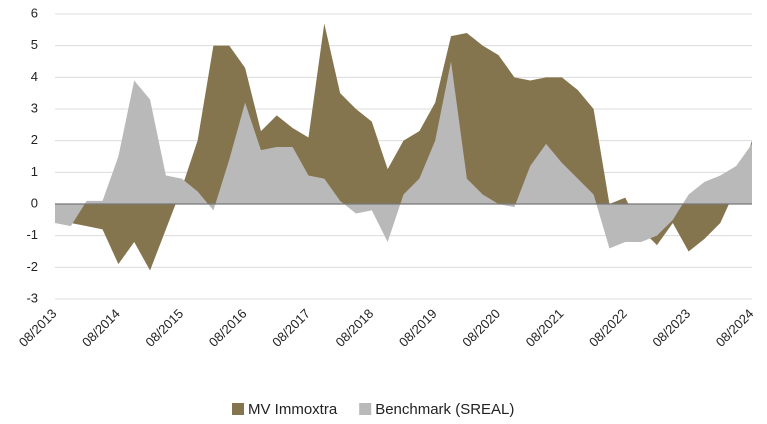 Image resolution: width=767 pixels, height=424 pixels. Describe the element at coordinates (101, 328) in the screenshot. I see `x-tick-label: 08/2014` at that location.